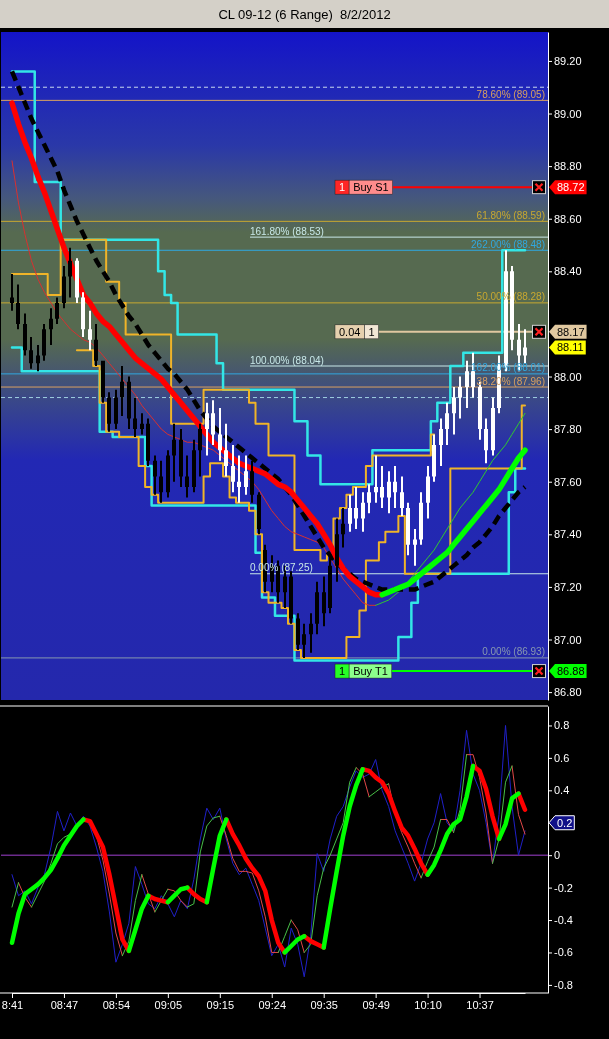 The image size is (609, 1039). Describe the element at coordinates (168, 1004) in the screenshot. I see `x-tick-label: 09:05` at that location.